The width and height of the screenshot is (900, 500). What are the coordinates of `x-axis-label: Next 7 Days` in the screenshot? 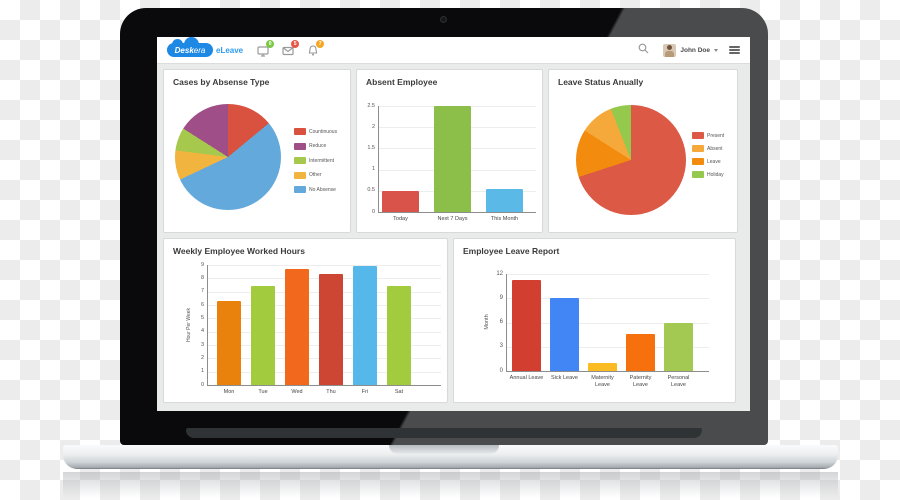 It's located at (452, 219).